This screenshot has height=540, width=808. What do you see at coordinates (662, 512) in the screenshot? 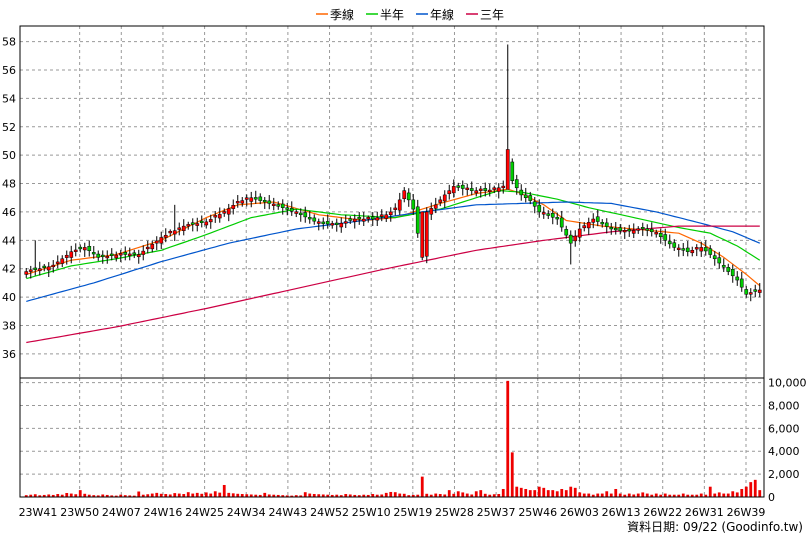
I see `x-tick-label: 26W22` at bounding box center [662, 512].